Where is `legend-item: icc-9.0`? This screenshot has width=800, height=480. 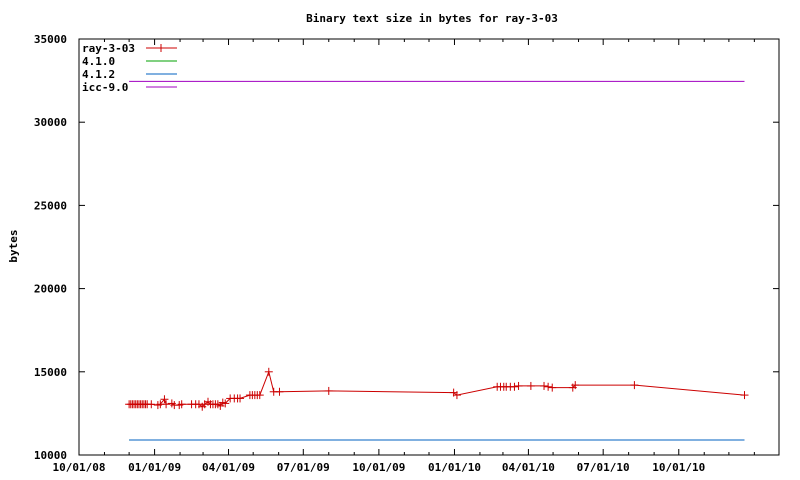
legend-item: icc-9.0 is located at coordinates (129, 87).